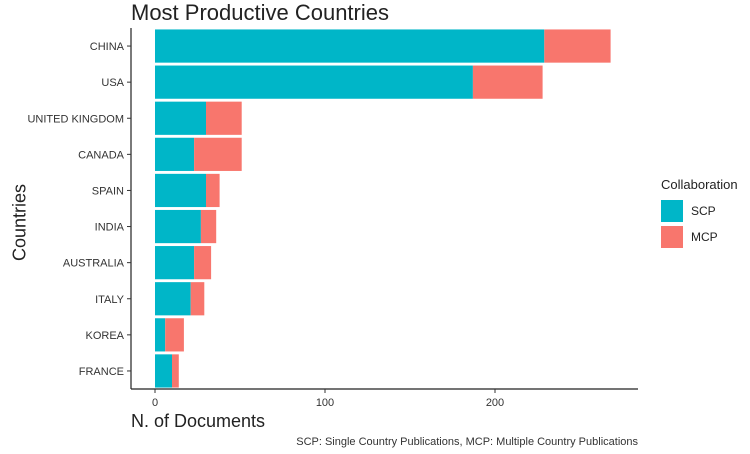  I want to click on bar-scp-usa, so click(314, 82).